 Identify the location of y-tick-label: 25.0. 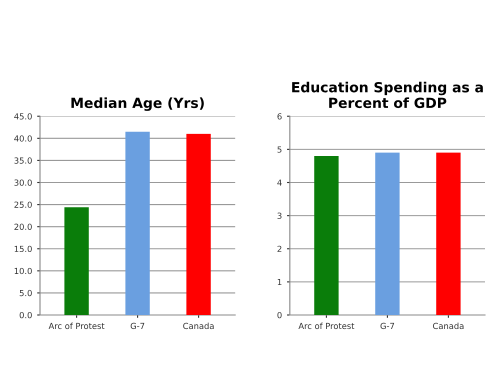
(23, 205).